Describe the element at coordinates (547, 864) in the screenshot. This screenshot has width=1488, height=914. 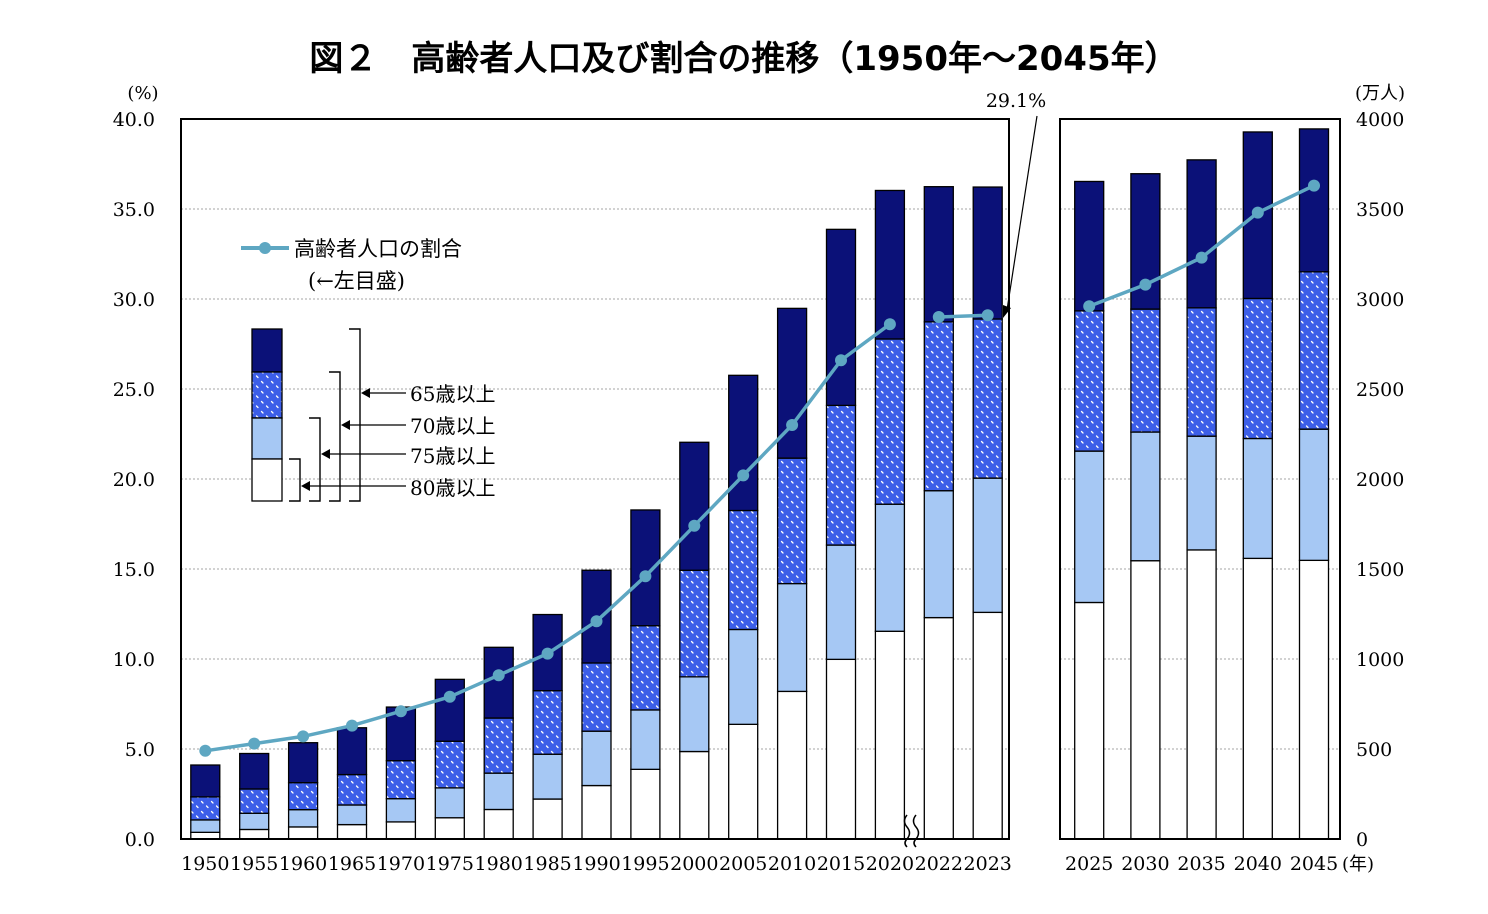
I see `x-tick-label: 1985` at that location.